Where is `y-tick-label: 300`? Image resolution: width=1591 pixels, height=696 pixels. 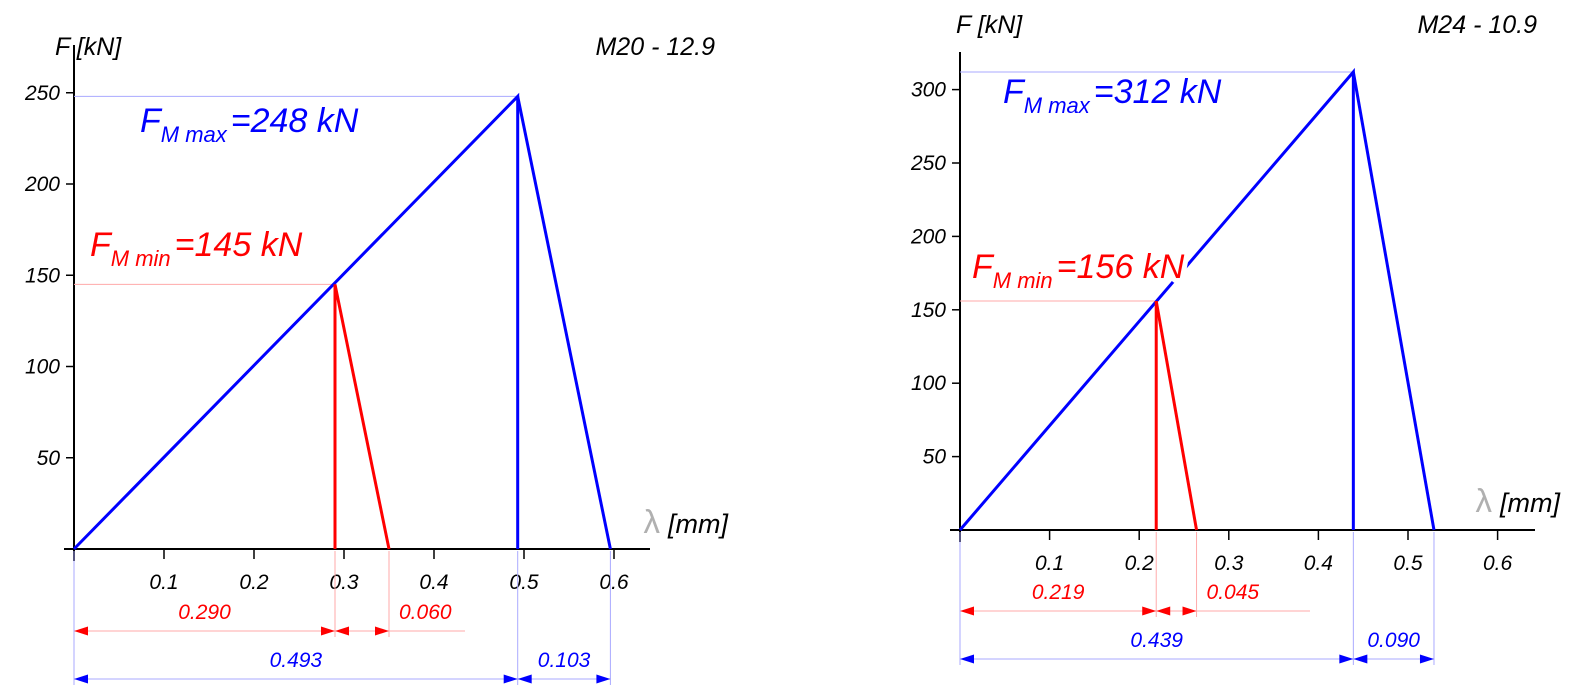
y-tick-label: 300 is located at coordinates (928, 90).